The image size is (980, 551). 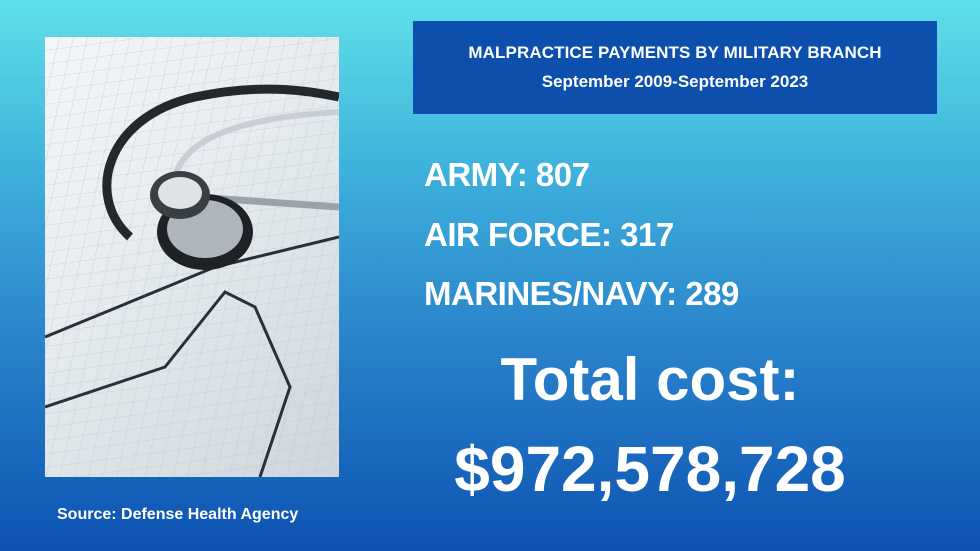 I want to click on total-cost-value: $972,578,728, so click(x=650, y=469).